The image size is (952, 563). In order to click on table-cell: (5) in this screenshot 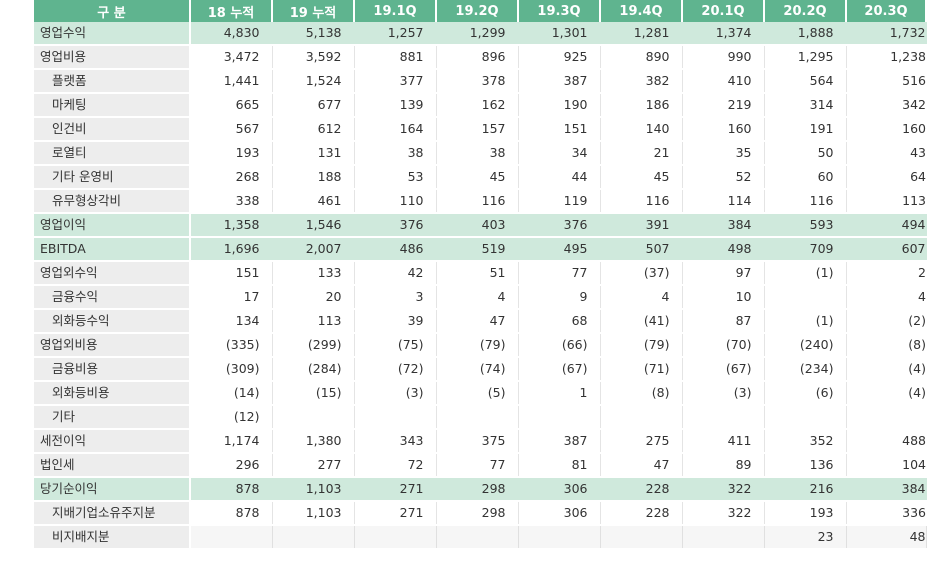, I will do `click(477, 393)`.